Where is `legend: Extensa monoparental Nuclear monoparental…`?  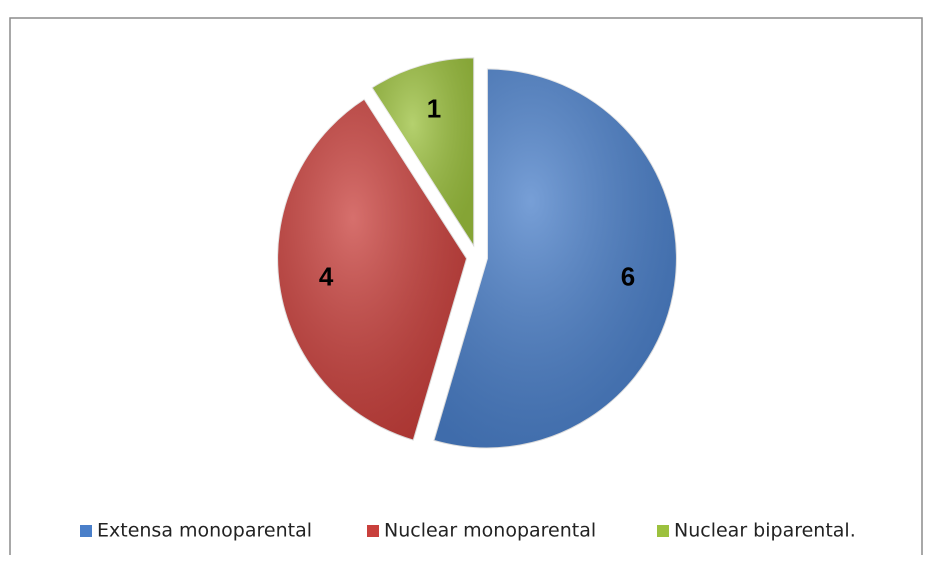
legend: Extensa monoparental Nuclear monoparental… is located at coordinates (468, 531).